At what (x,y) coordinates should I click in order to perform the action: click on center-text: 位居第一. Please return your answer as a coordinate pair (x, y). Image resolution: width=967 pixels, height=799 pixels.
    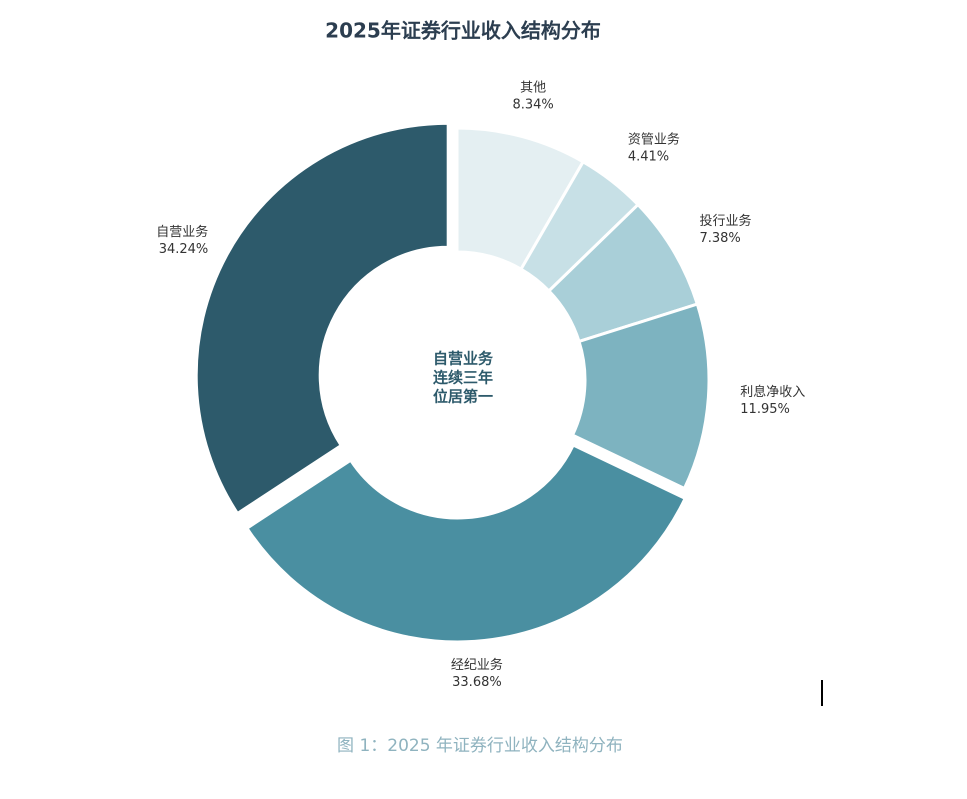
    Looking at the image, I should click on (463, 397).